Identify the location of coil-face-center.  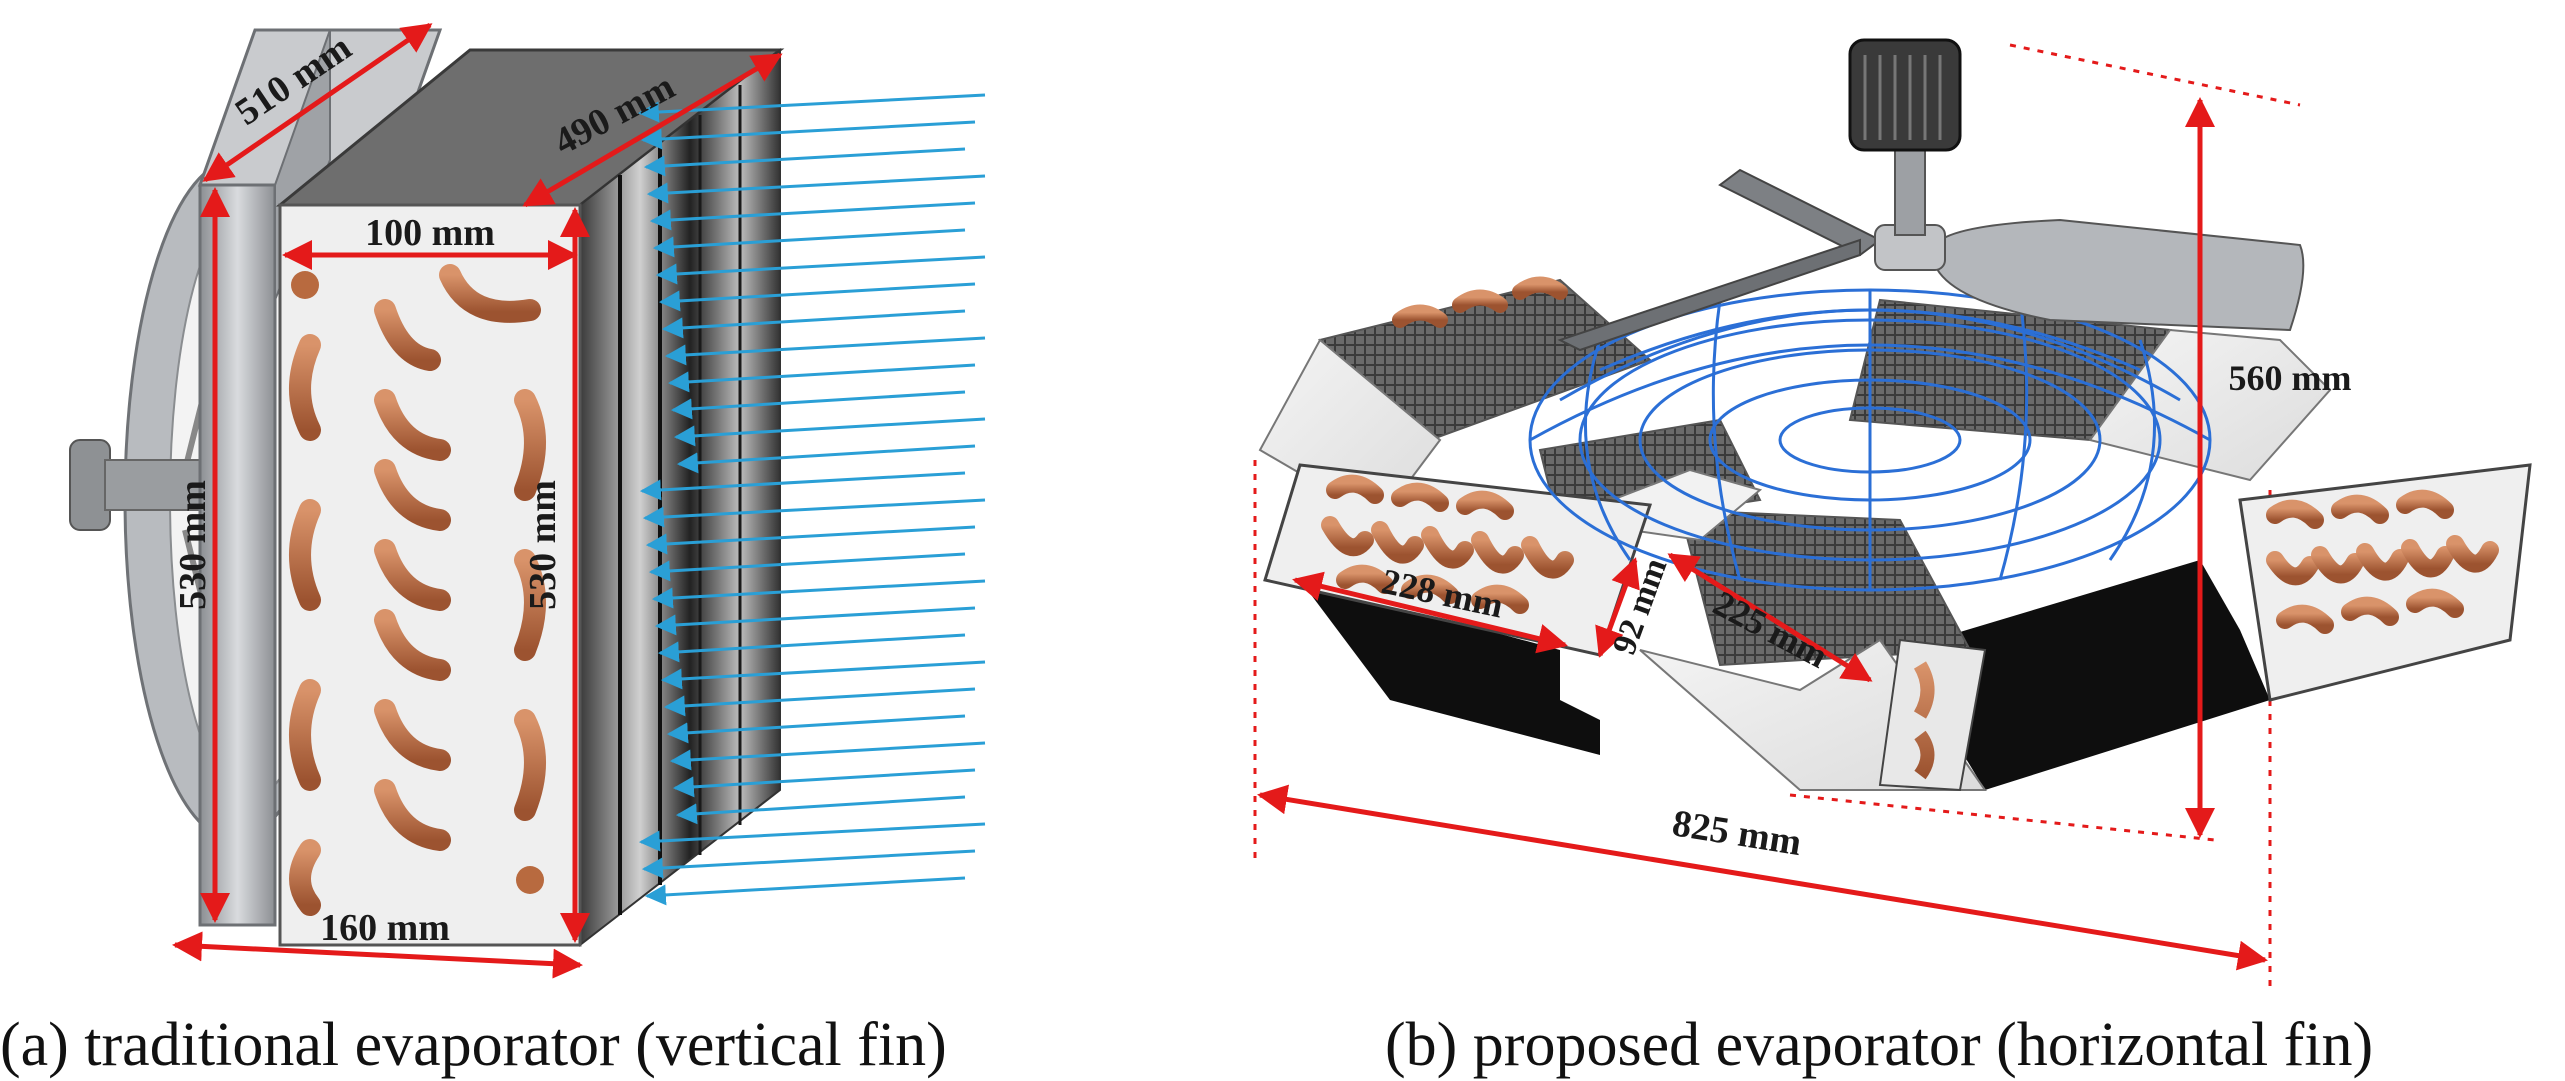
(1932, 715).